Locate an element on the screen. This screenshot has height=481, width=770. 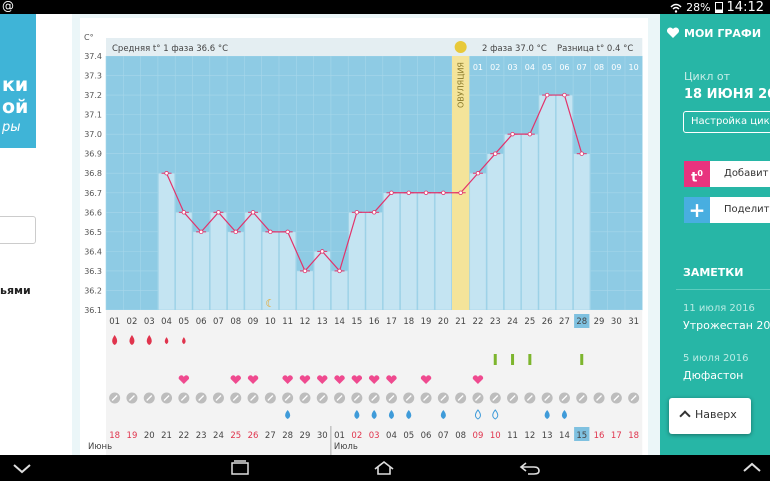
y-tick-label: 36.3 is located at coordinates (93, 271).